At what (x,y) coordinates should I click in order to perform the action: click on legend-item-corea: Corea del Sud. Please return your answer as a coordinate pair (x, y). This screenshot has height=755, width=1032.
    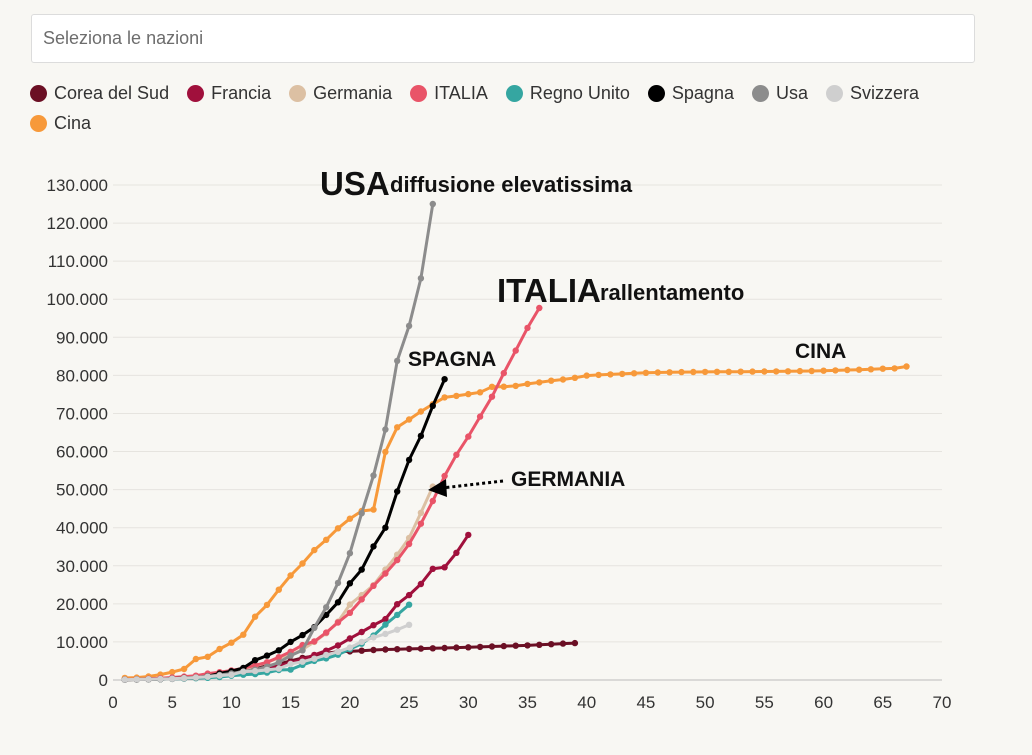
    Looking at the image, I should click on (99, 93).